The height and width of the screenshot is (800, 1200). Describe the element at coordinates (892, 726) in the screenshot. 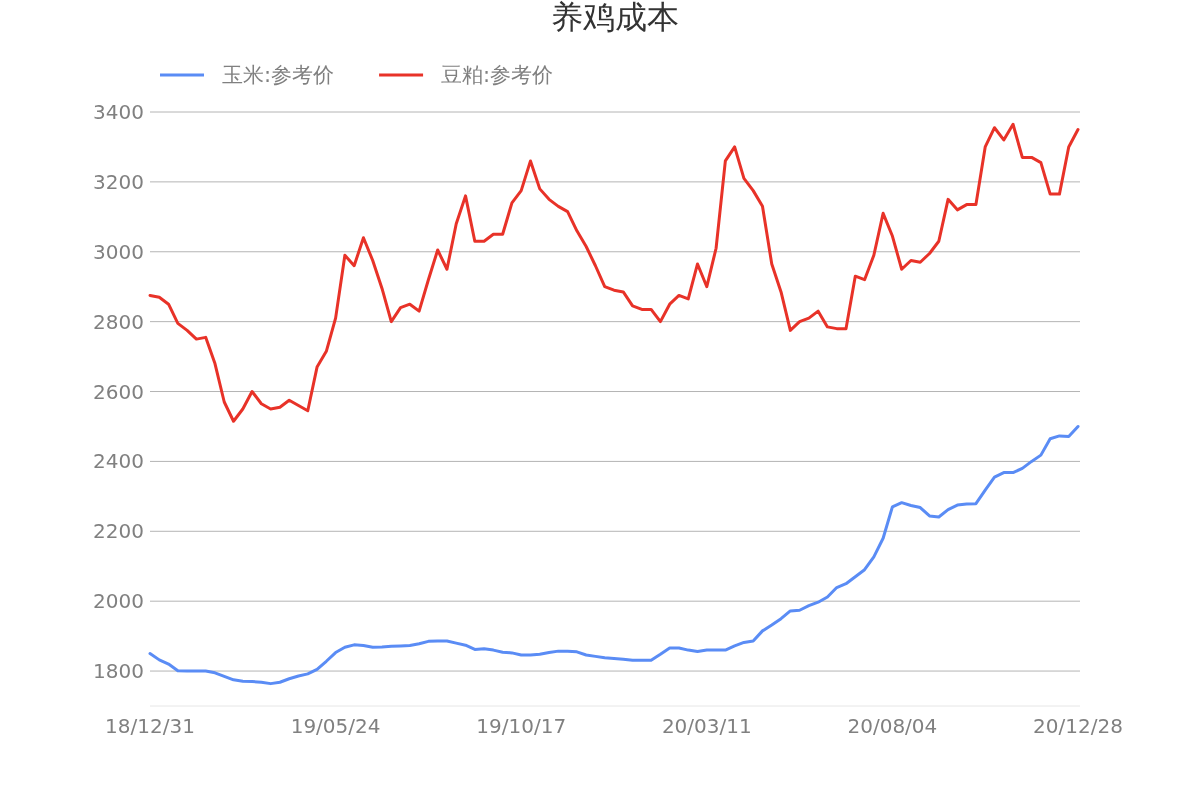

I see `x-tick-label: 20/08/04` at that location.